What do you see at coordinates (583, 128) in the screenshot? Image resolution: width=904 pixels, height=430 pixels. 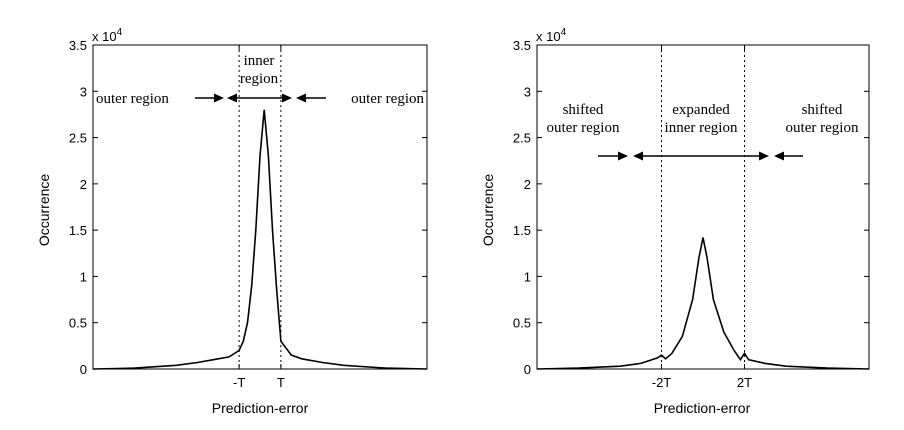 I see `right-left-label-2: outer region` at bounding box center [583, 128].